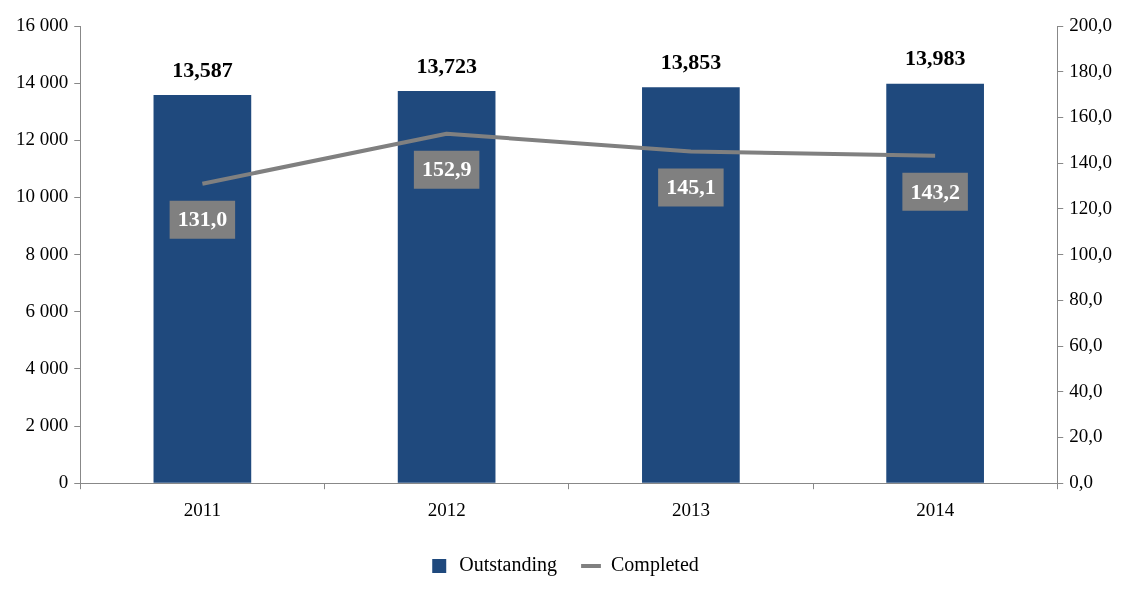 The image size is (1128, 590). What do you see at coordinates (935, 509) in the screenshot?
I see `x-tick-label: 2014` at bounding box center [935, 509].